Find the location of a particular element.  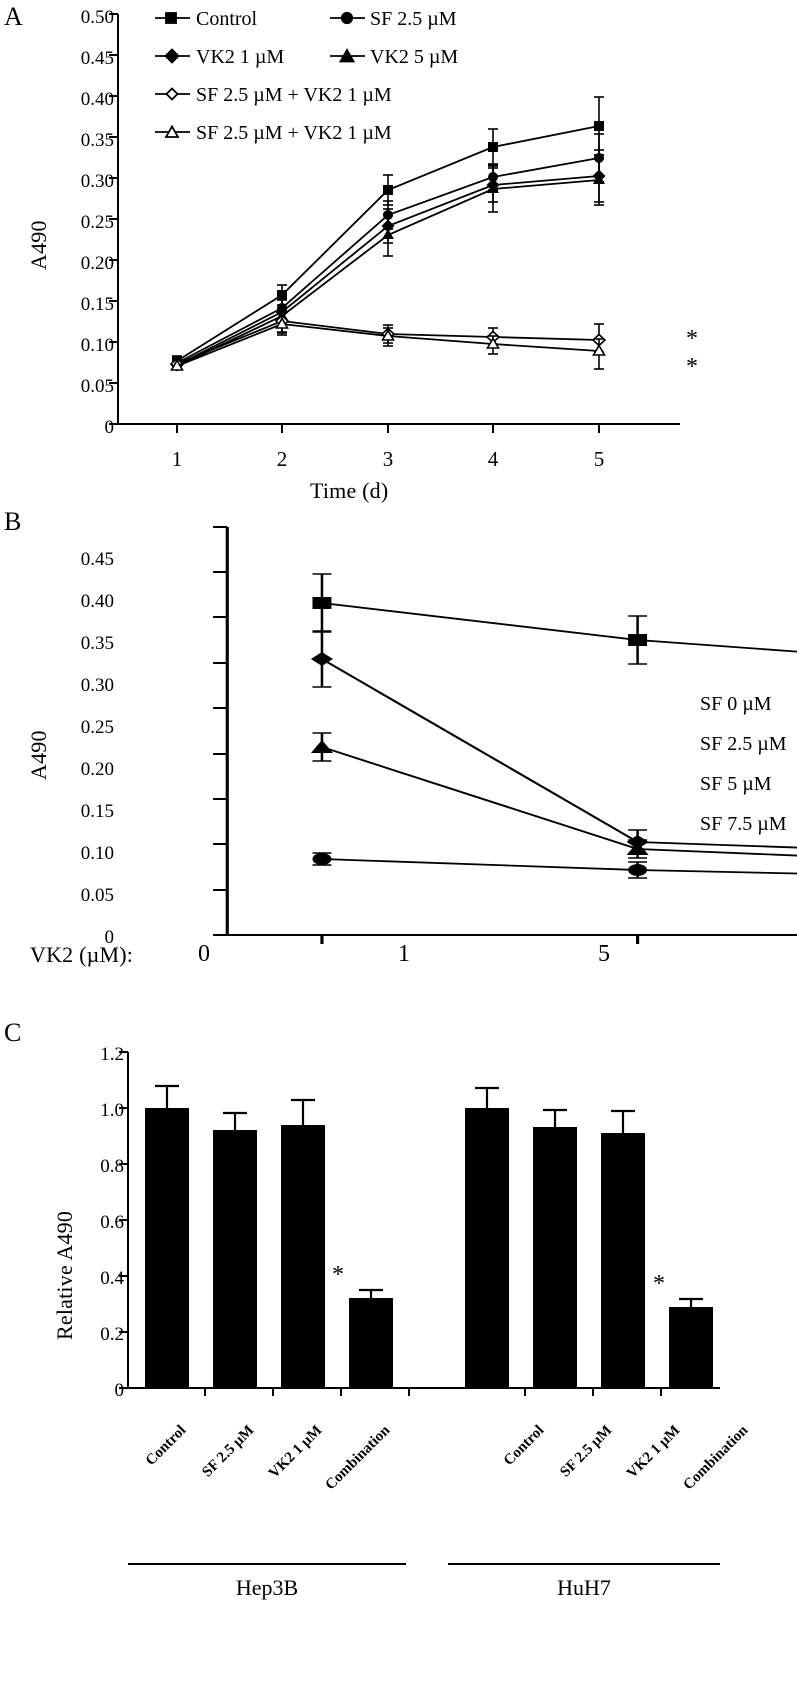

panel-c-ytick-6: 1.2 is located at coordinates (112, 1054).